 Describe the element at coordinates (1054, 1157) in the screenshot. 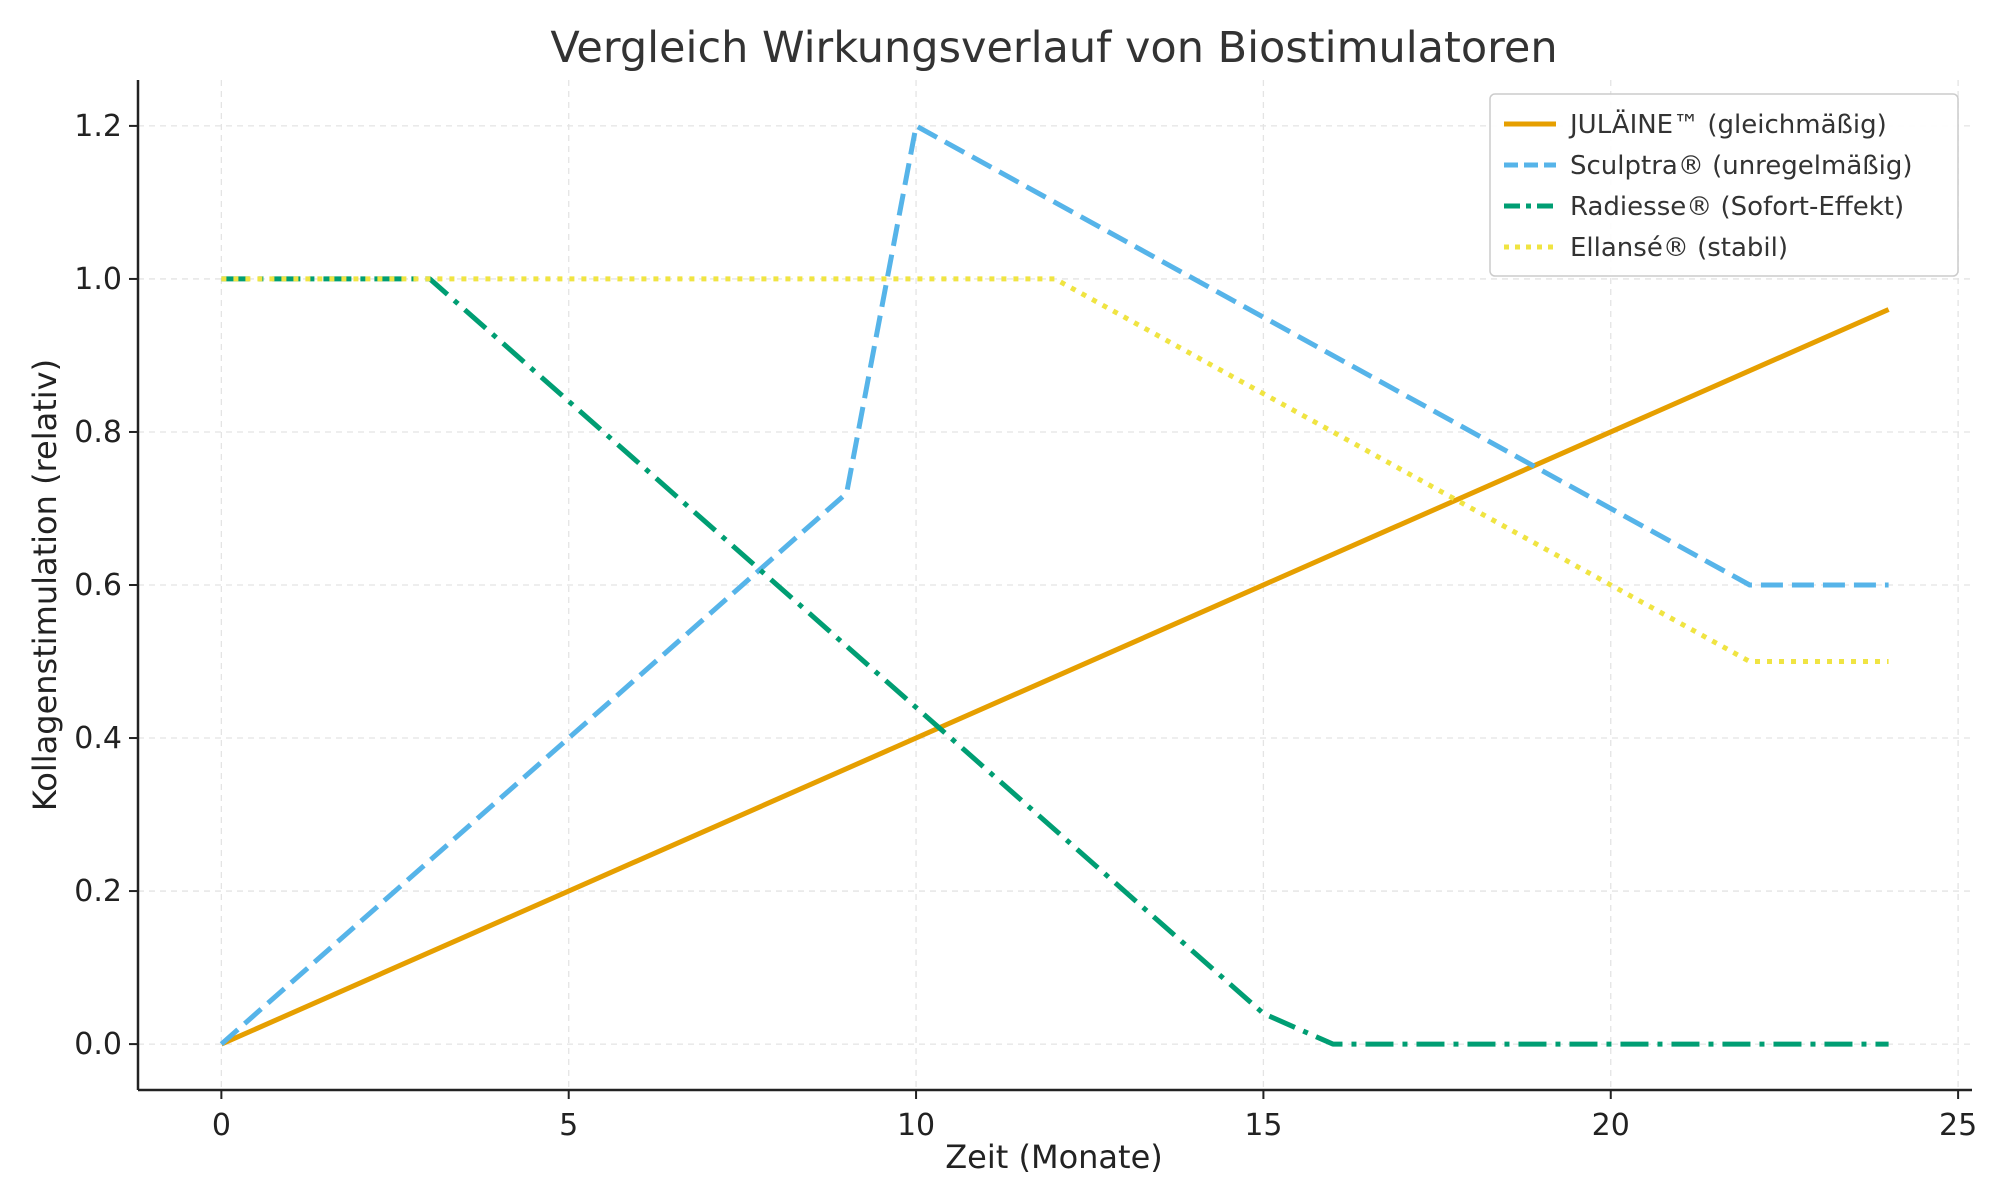

I see `x-axis-label: Zeit (Monate)` at that location.